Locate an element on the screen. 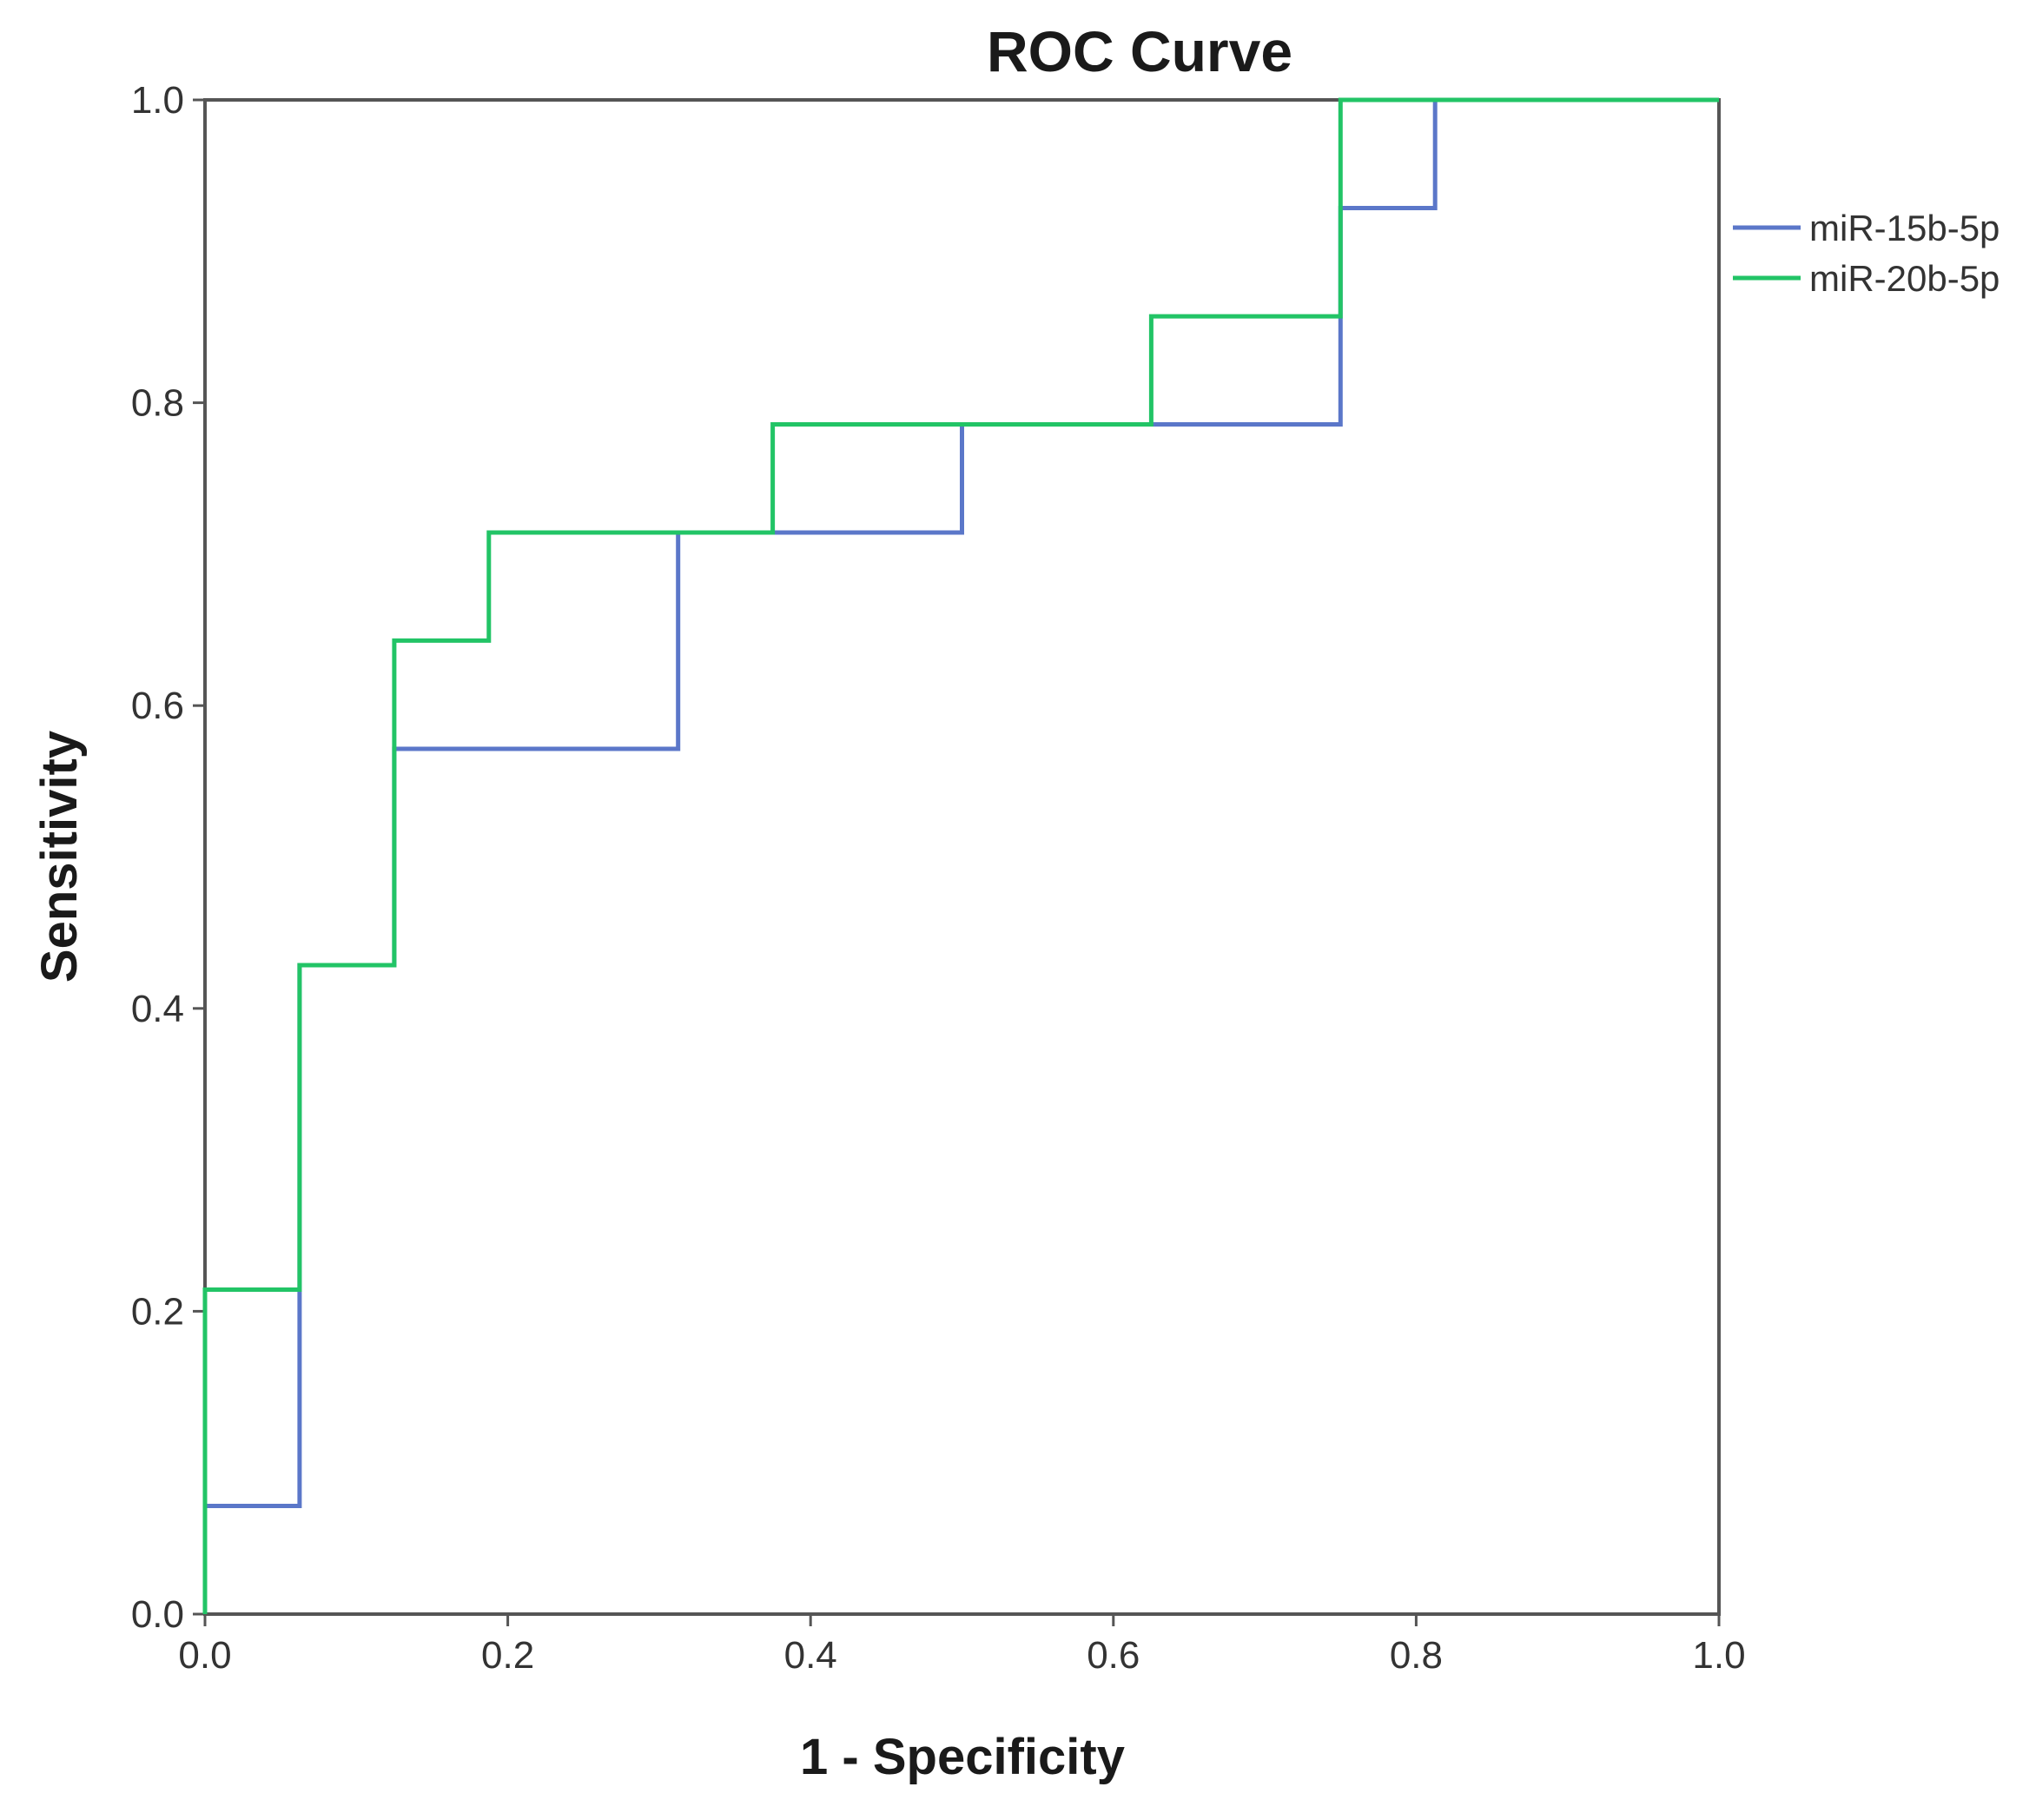 This screenshot has width=2036, height=1820. x-tick-label: 1.0 is located at coordinates (1718, 1655).